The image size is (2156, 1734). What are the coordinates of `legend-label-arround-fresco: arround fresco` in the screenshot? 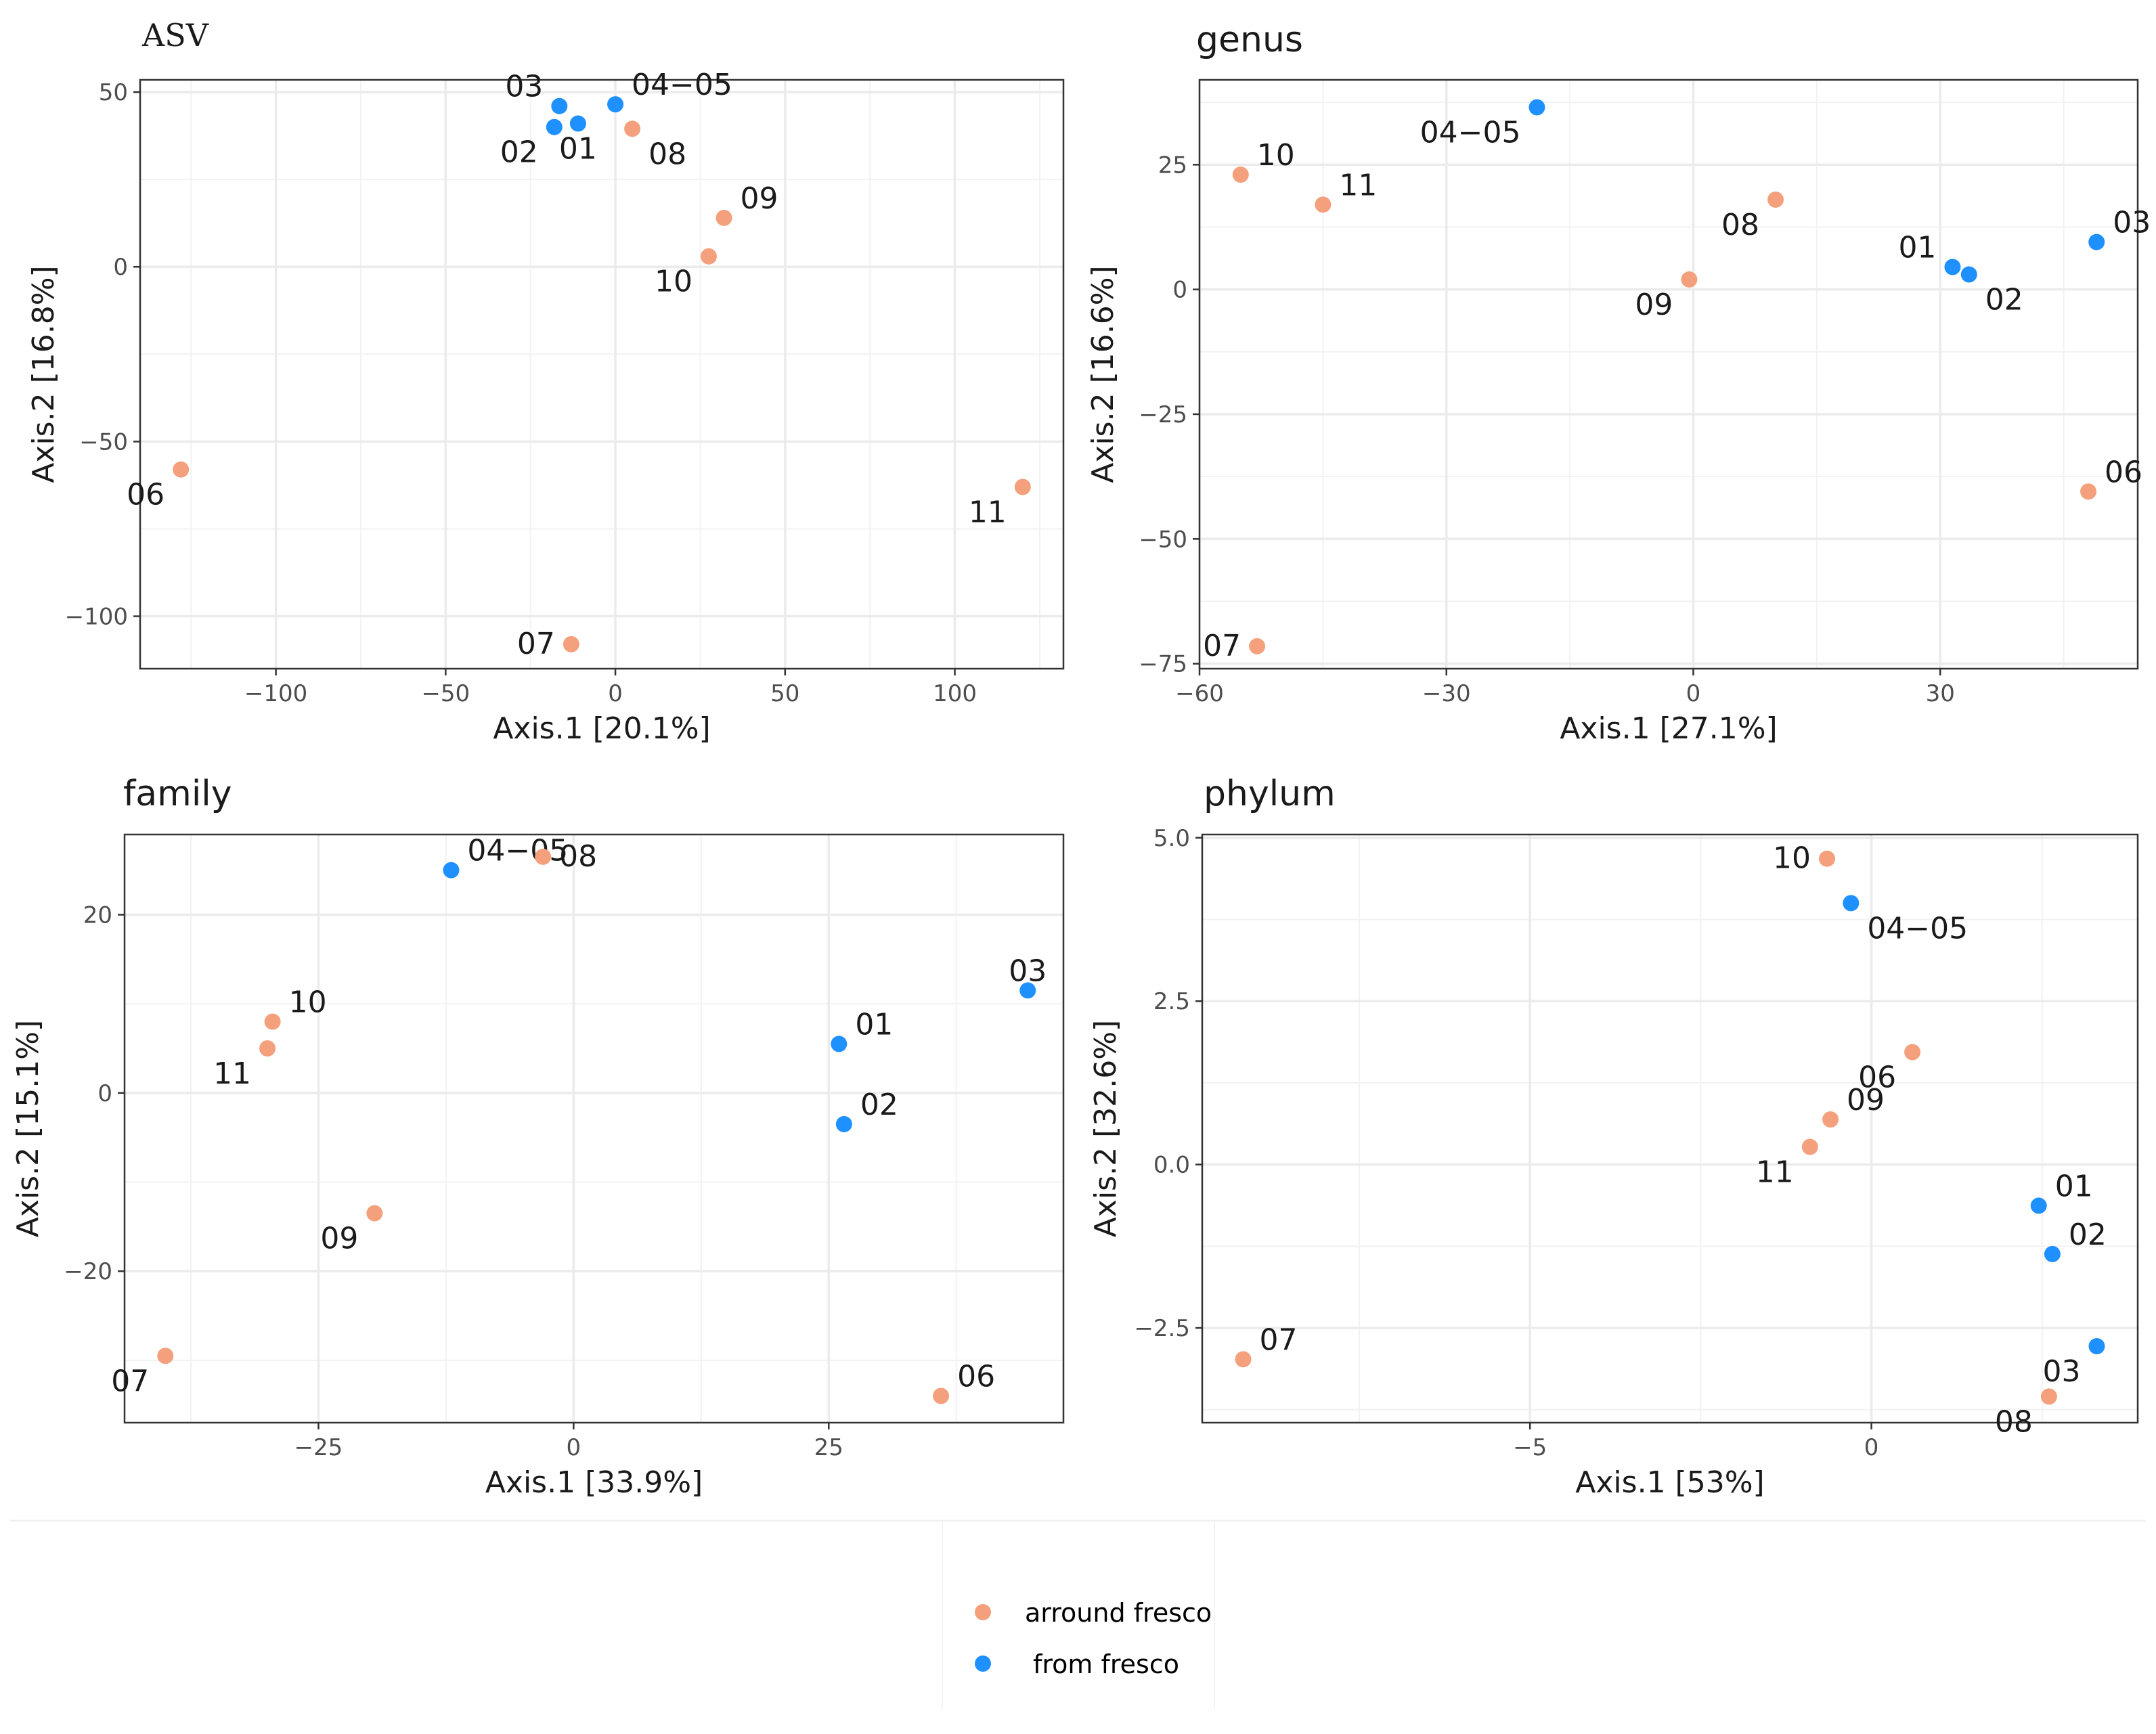 It's located at (1118, 1613).